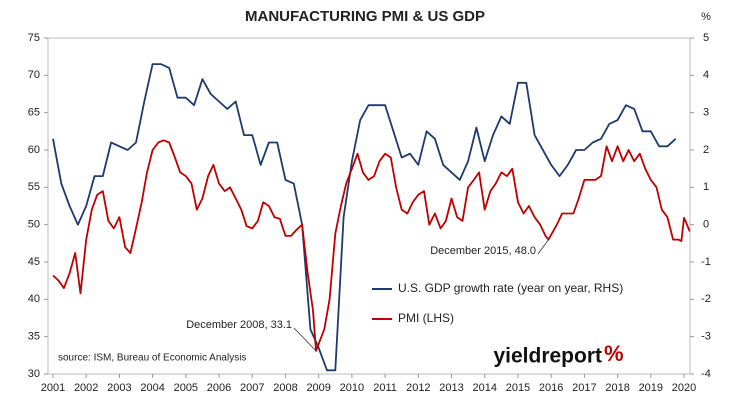 This screenshot has height=400, width=730. Describe the element at coordinates (34, 225) in the screenshot. I see `y-tick-label: 50` at that location.